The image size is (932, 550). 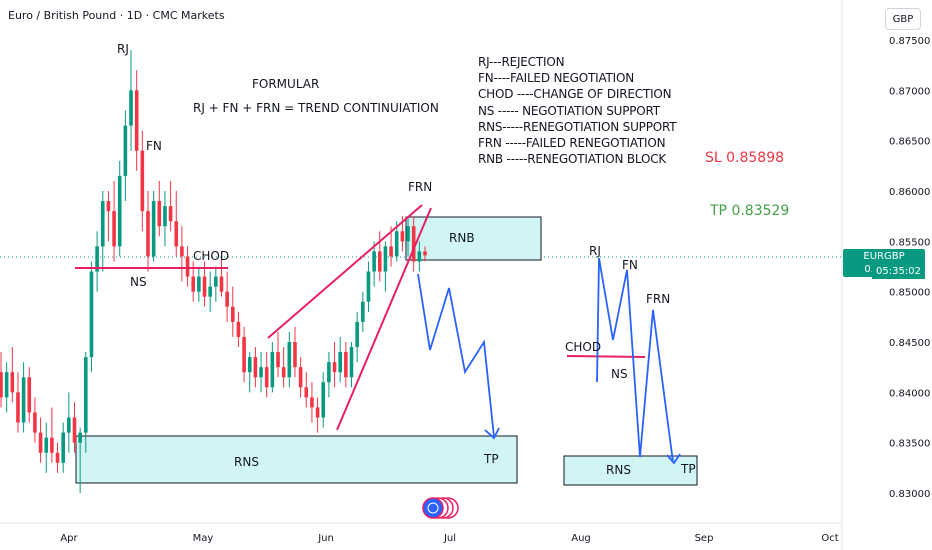 I want to click on formula-title: FORMULAR, so click(x=286, y=84).